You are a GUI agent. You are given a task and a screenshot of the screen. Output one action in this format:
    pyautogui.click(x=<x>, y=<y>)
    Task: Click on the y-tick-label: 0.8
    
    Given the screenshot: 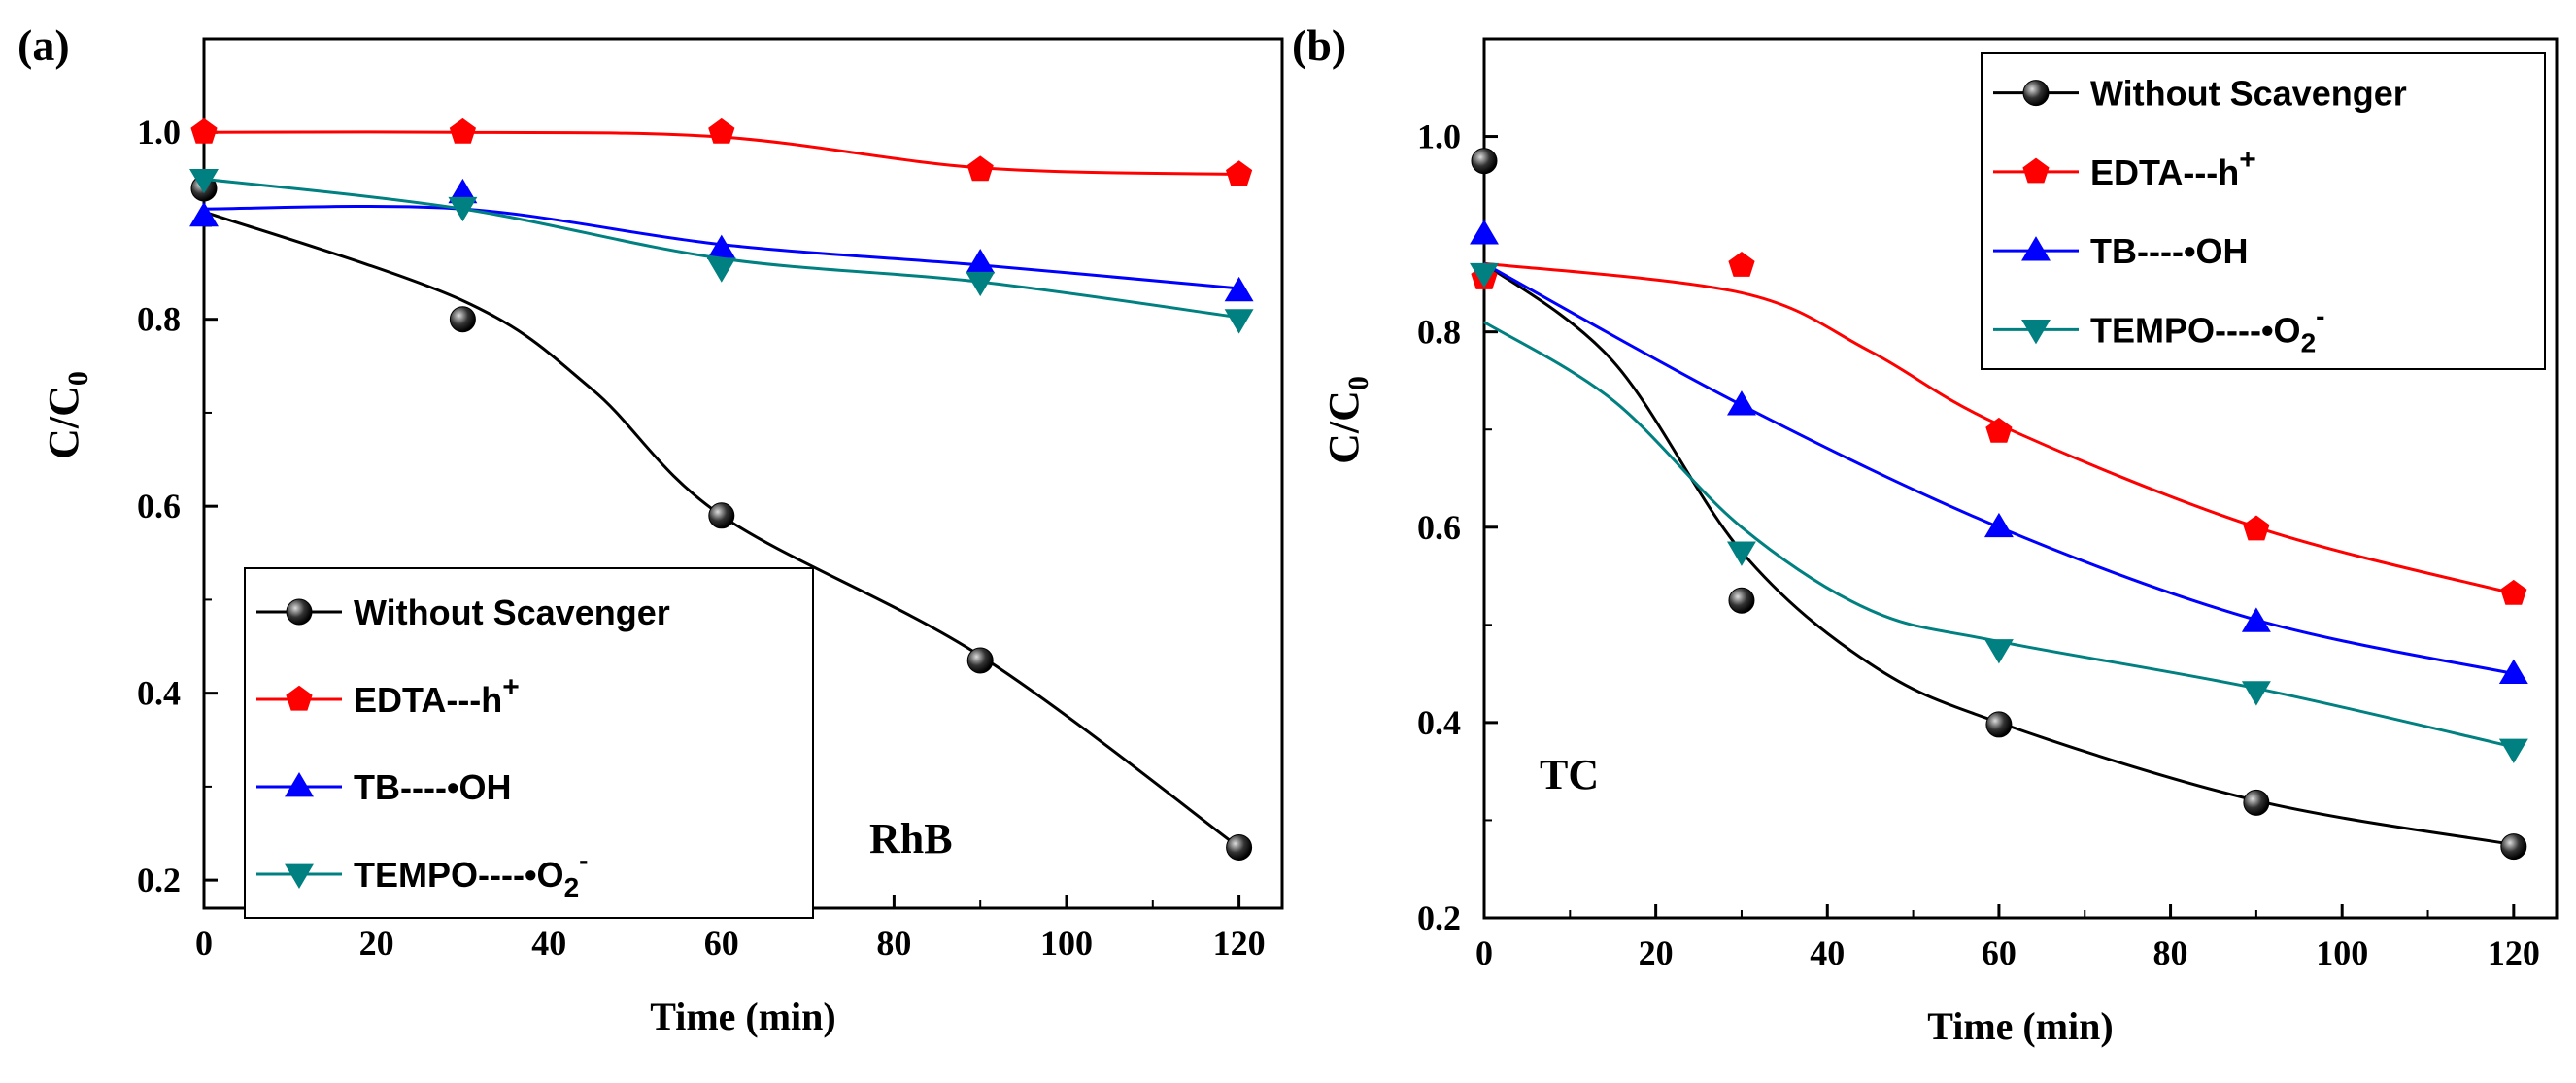 What is the action you would take?
    pyautogui.click(x=1439, y=332)
    